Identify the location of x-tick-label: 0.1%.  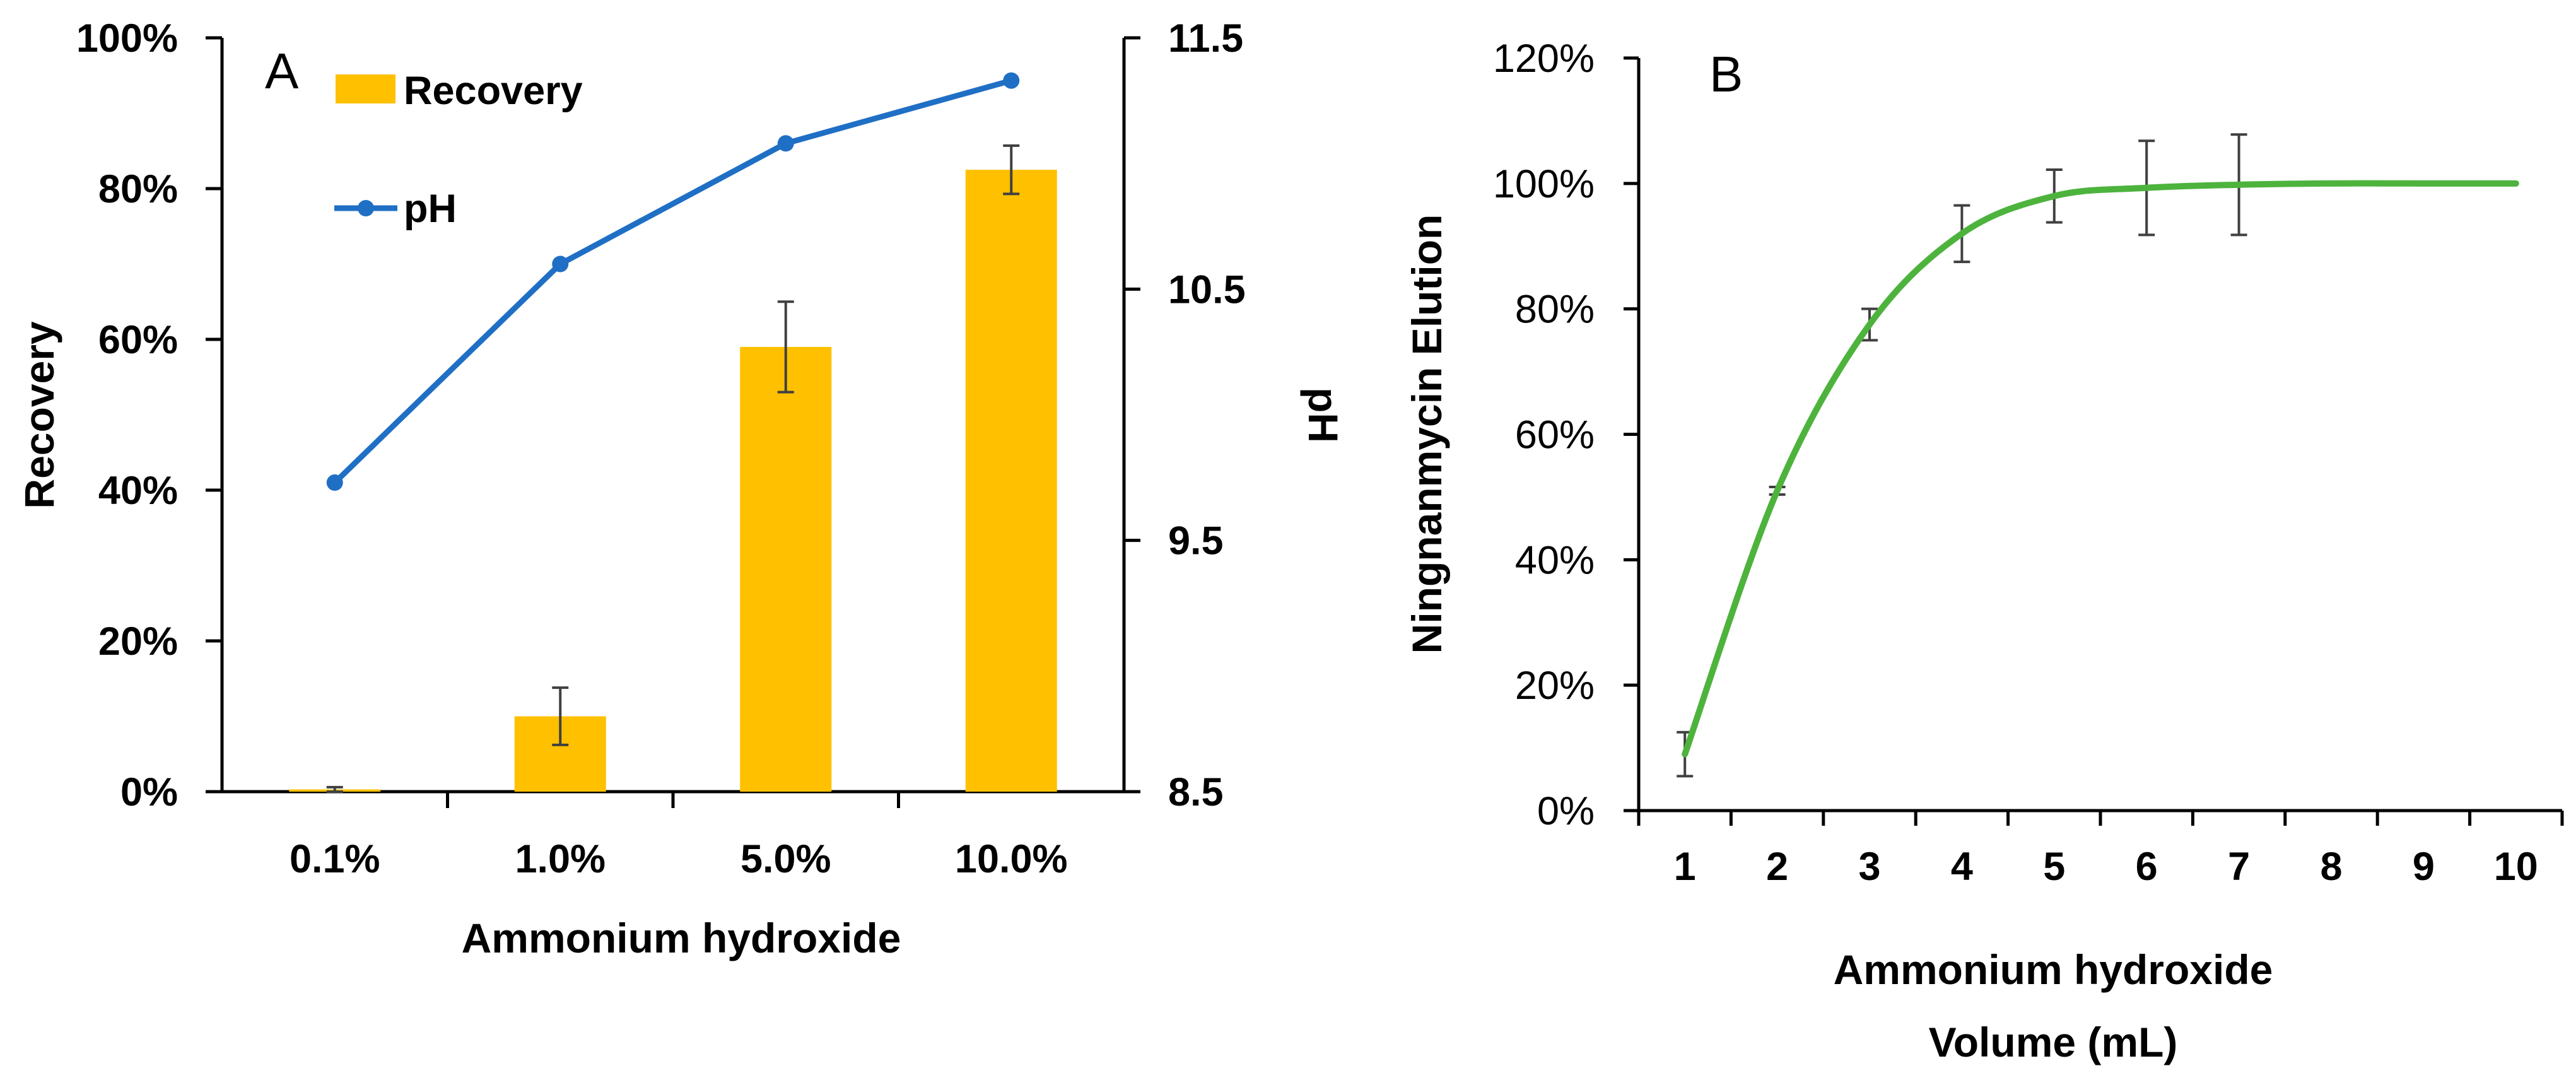
(335, 859).